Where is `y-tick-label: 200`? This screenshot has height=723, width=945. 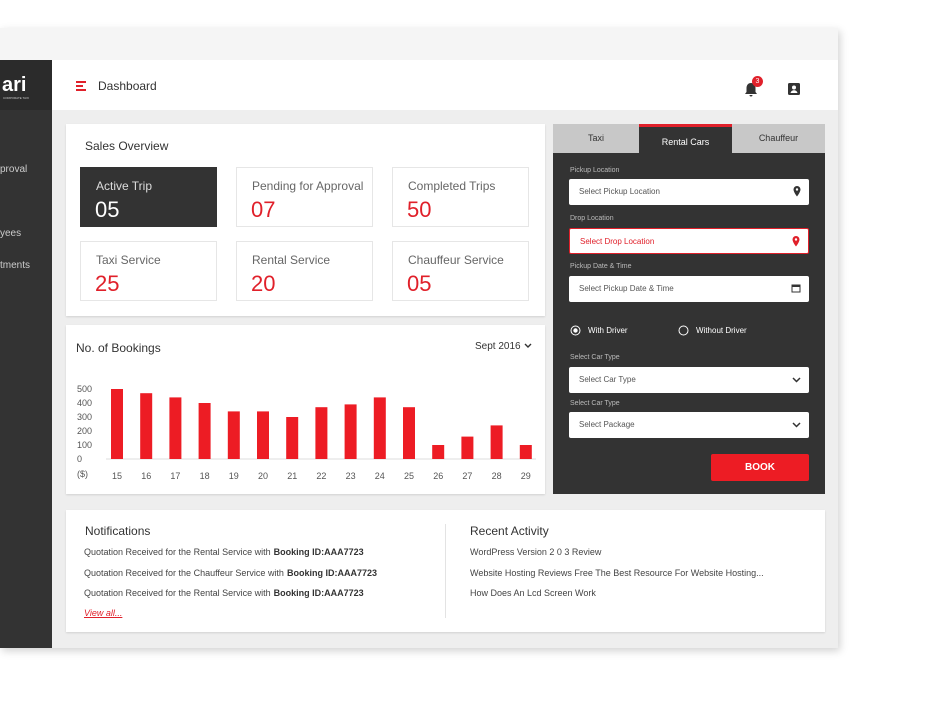
y-tick-label: 200 is located at coordinates (84, 431).